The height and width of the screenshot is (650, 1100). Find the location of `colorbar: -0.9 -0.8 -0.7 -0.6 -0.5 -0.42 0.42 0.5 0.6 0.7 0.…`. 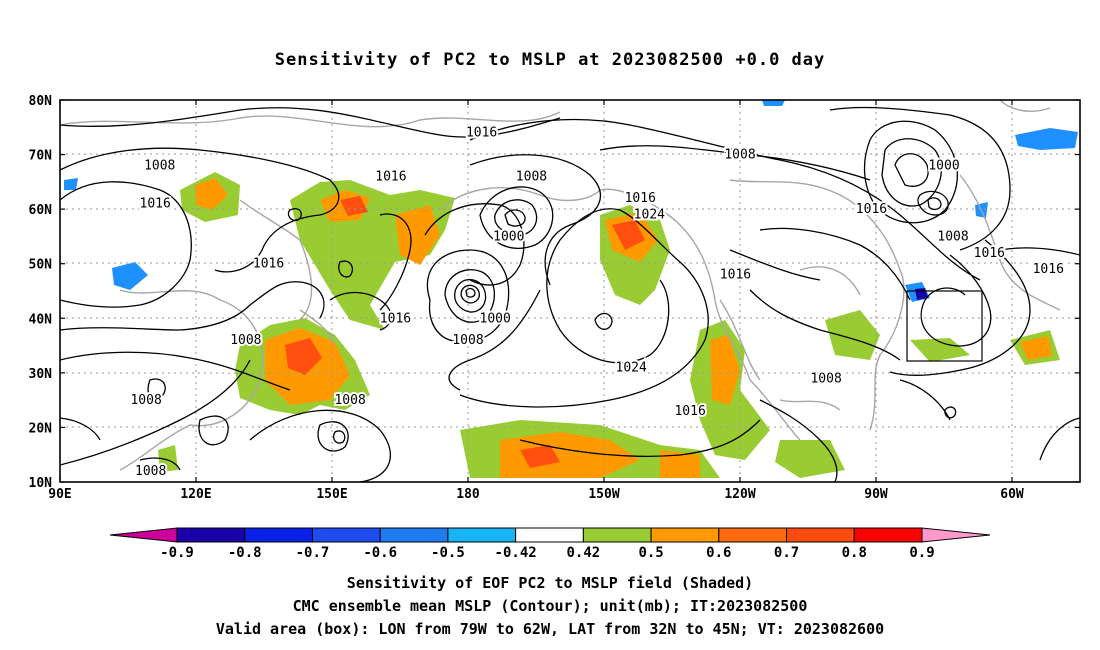

colorbar: -0.9 -0.8 -0.7 -0.6 -0.5 -0.42 0.42 0.5 0.6 0.7 0.… is located at coordinates (550, 544).